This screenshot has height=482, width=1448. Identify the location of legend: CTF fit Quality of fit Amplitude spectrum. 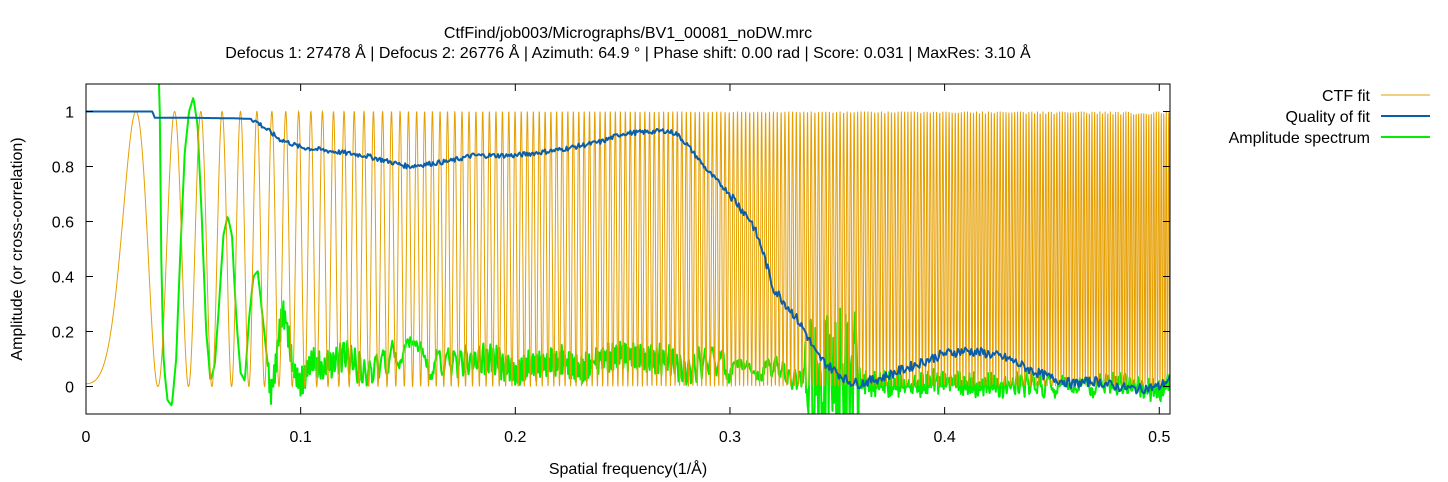
(1329, 117).